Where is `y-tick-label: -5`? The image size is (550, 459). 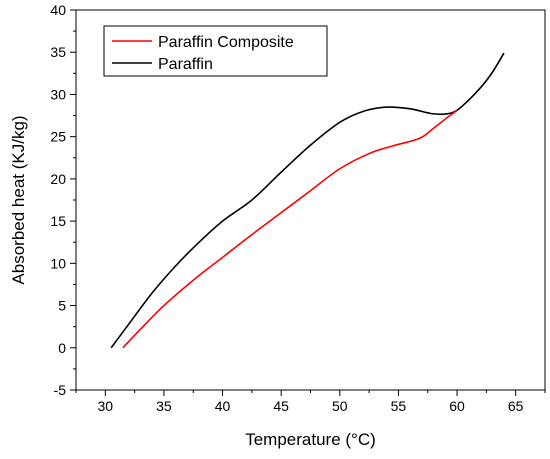 y-tick-label: -5 is located at coordinates (60, 390).